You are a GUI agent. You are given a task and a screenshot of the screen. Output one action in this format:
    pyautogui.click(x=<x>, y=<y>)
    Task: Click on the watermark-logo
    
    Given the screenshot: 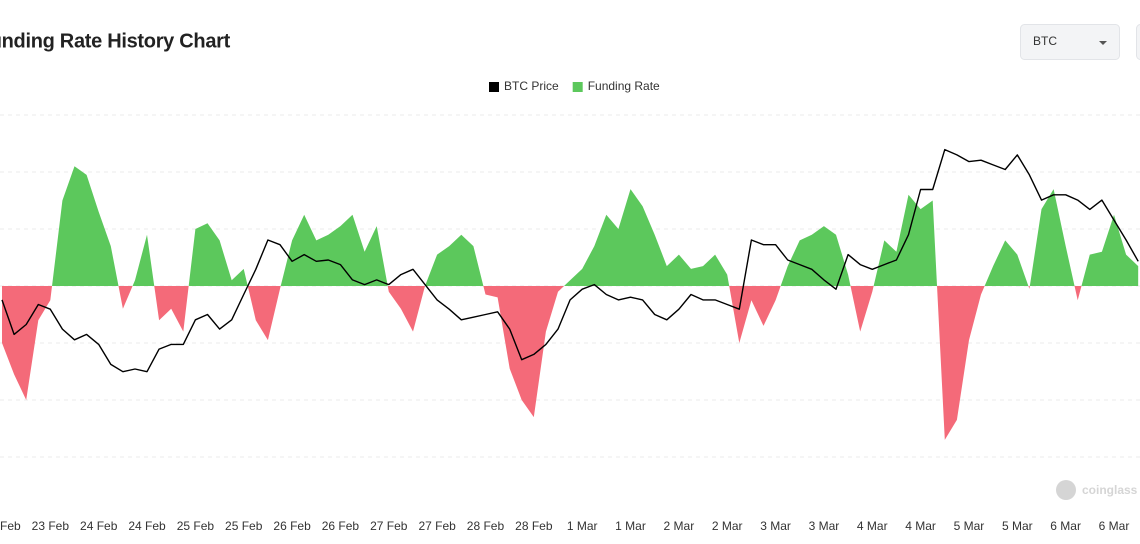 What is the action you would take?
    pyautogui.click(x=1066, y=490)
    